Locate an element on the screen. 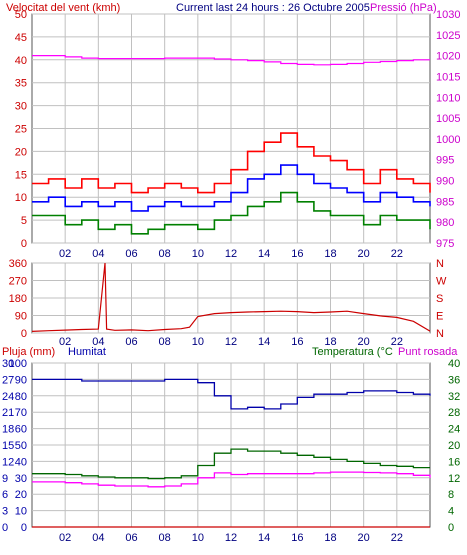  direction-y-tick-label: 0 is located at coordinates (24, 334).